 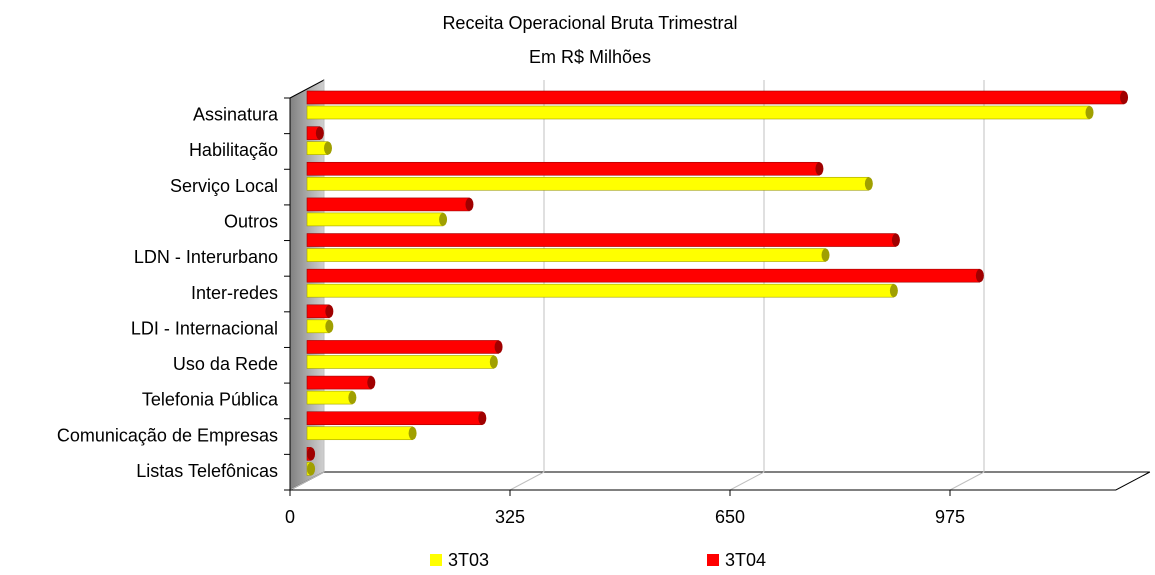 What do you see at coordinates (290, 517) in the screenshot?
I see `x-tick-label: 0` at bounding box center [290, 517].